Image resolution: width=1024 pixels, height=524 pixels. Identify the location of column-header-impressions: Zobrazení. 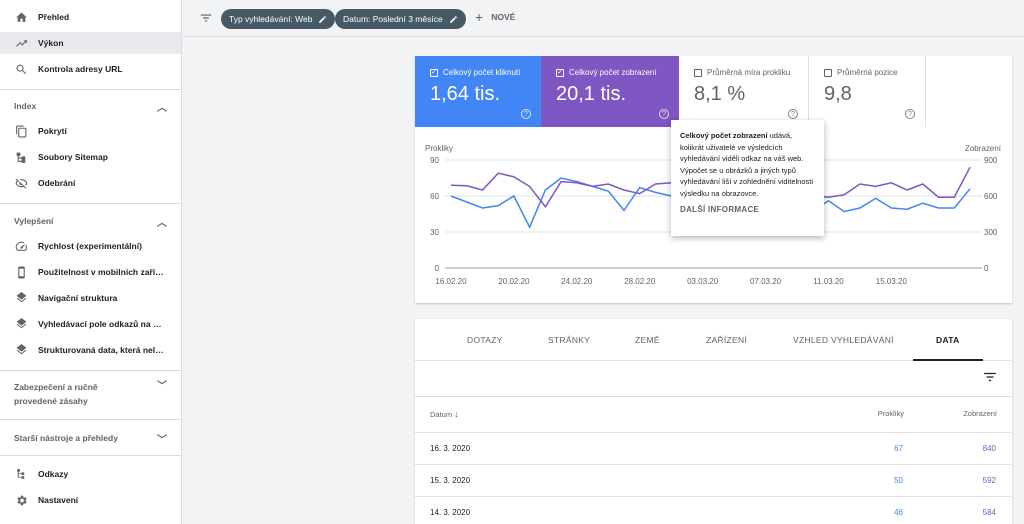
(980, 413).